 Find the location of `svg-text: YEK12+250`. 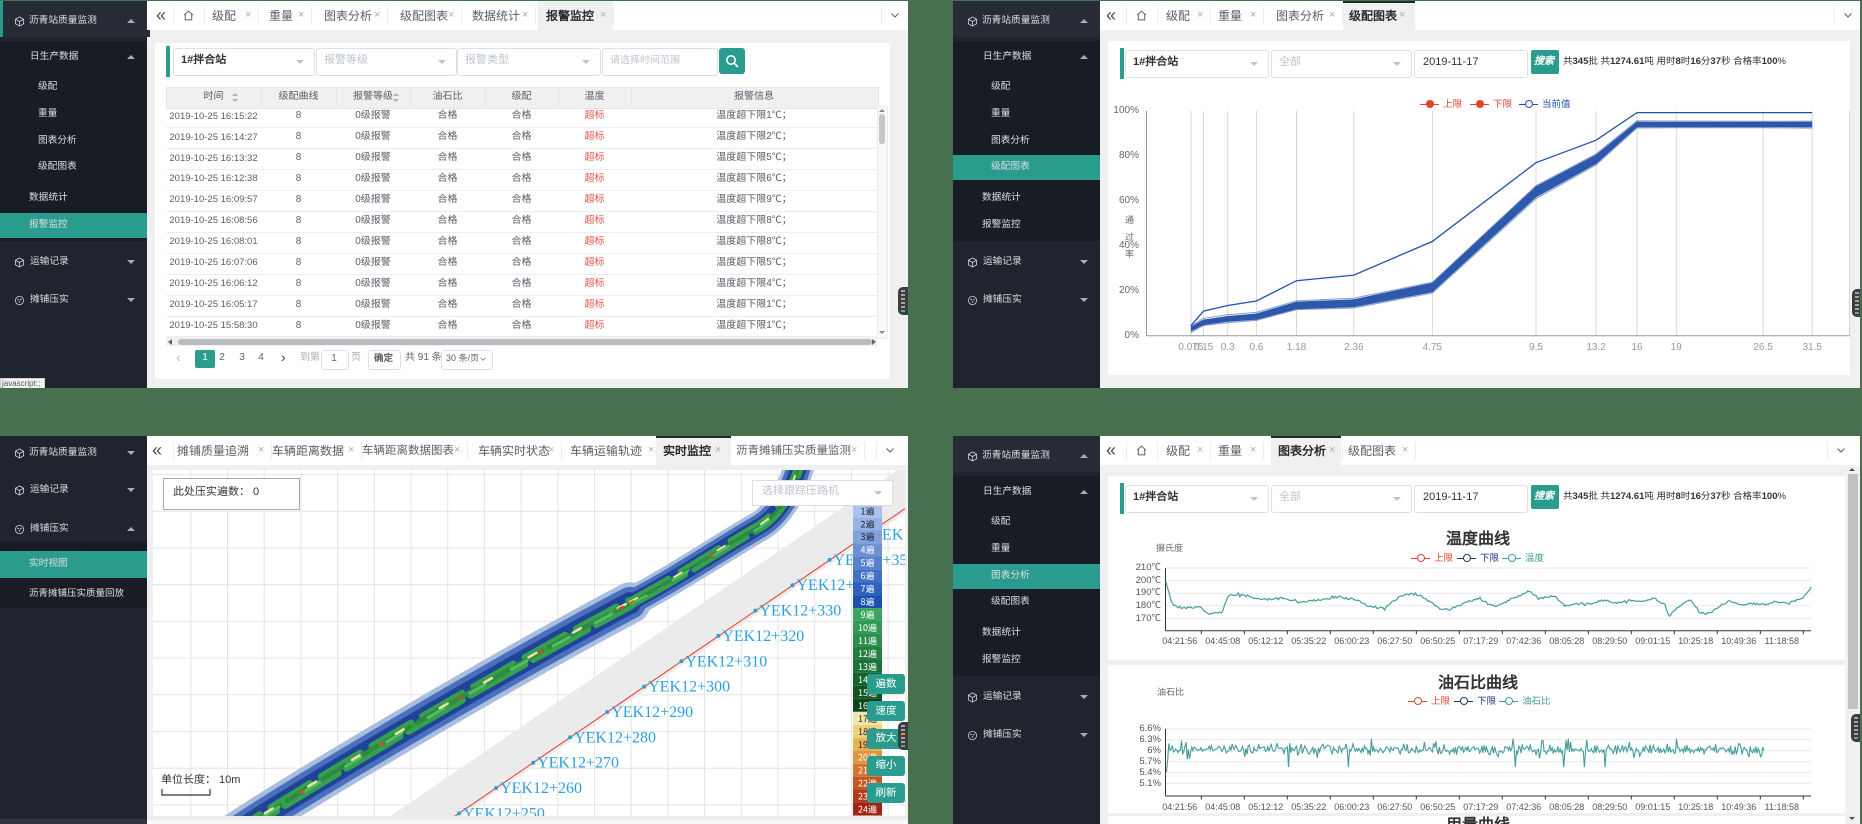

svg-text: YEK12+250 is located at coordinates (504, 810).